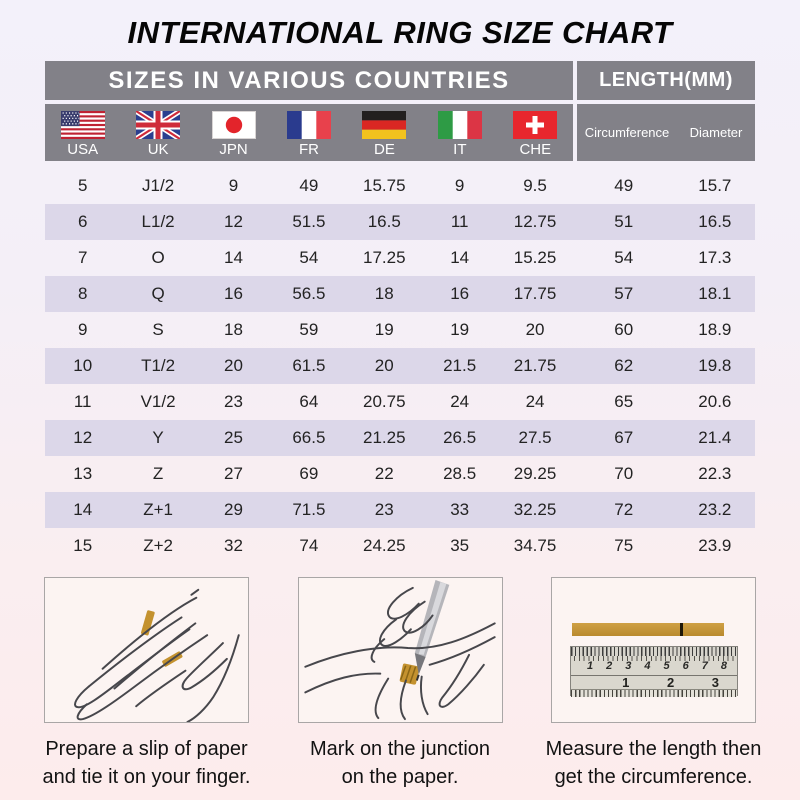  I want to click on flag-label: FR, so click(308, 149).